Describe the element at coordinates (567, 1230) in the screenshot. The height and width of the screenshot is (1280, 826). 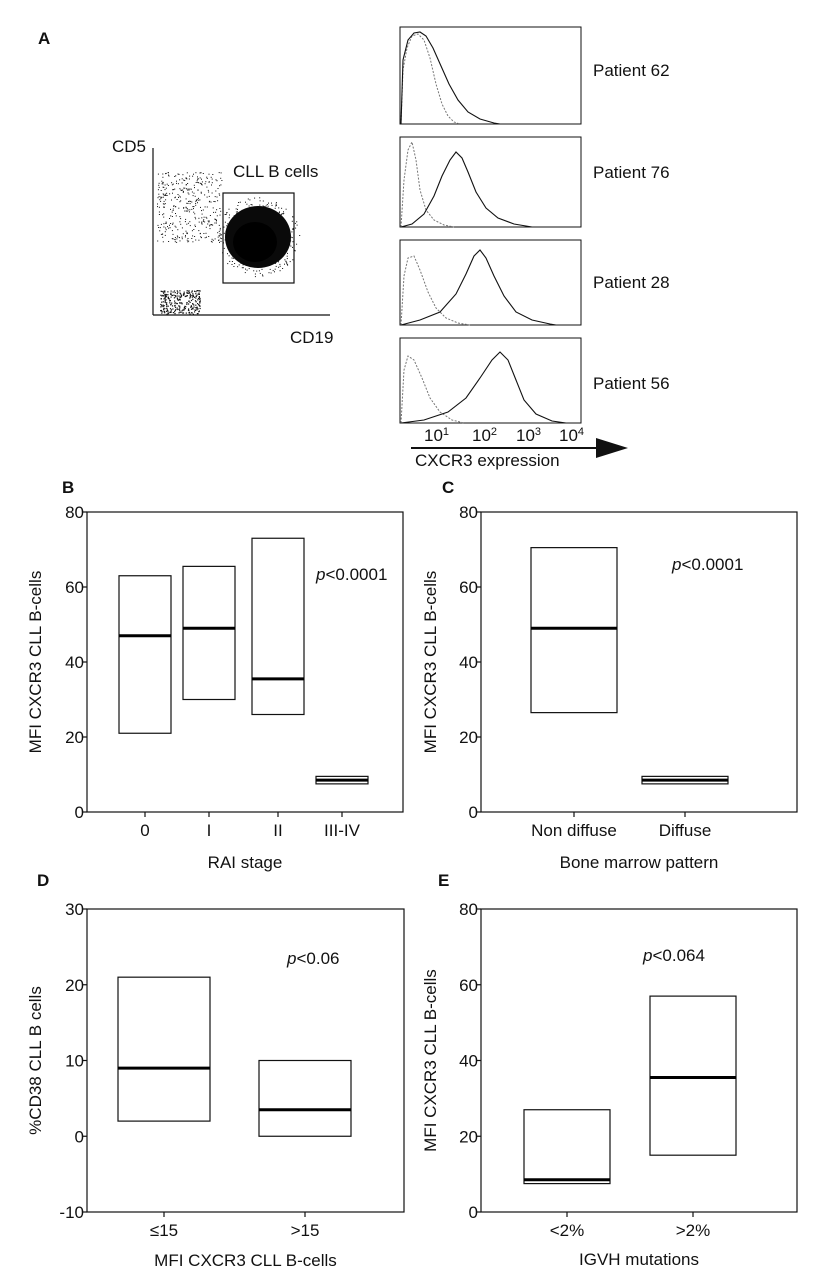
I see `x-tick-label: <2%` at that location.